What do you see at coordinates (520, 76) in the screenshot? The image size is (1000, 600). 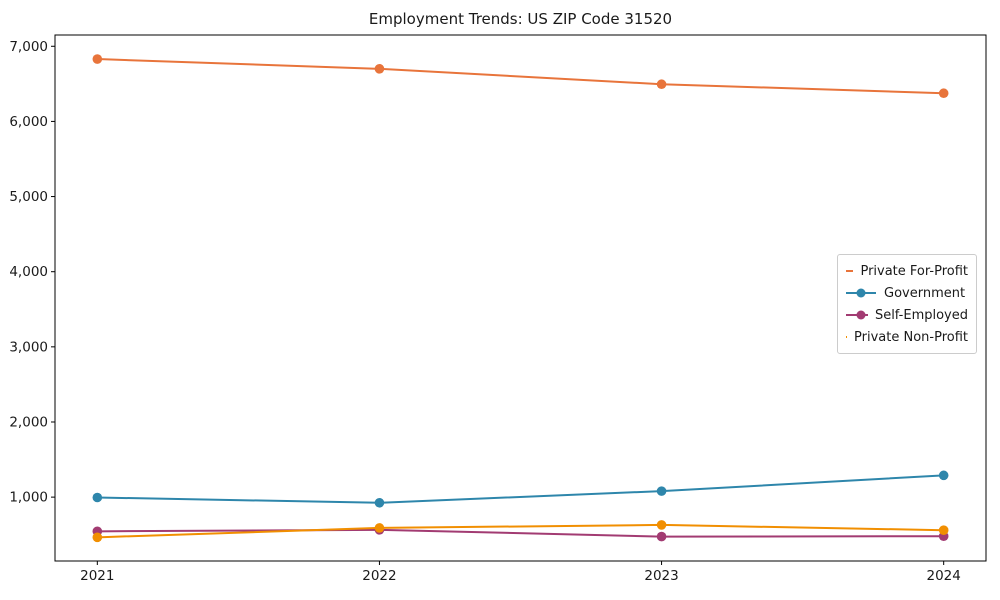 I see `series-line-private-for-profit` at bounding box center [520, 76].